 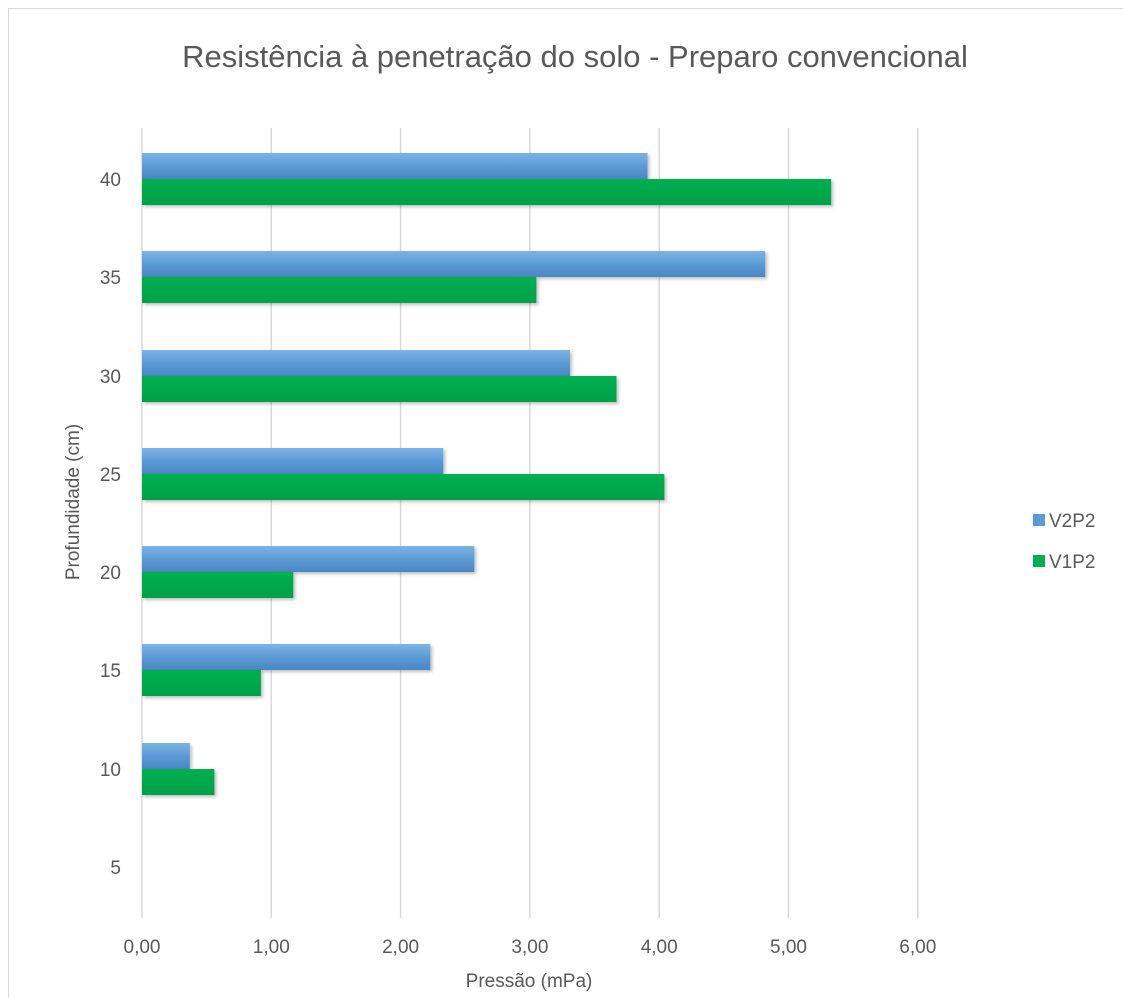 What do you see at coordinates (110, 671) in the screenshot?
I see `y-tick-label: 15` at bounding box center [110, 671].